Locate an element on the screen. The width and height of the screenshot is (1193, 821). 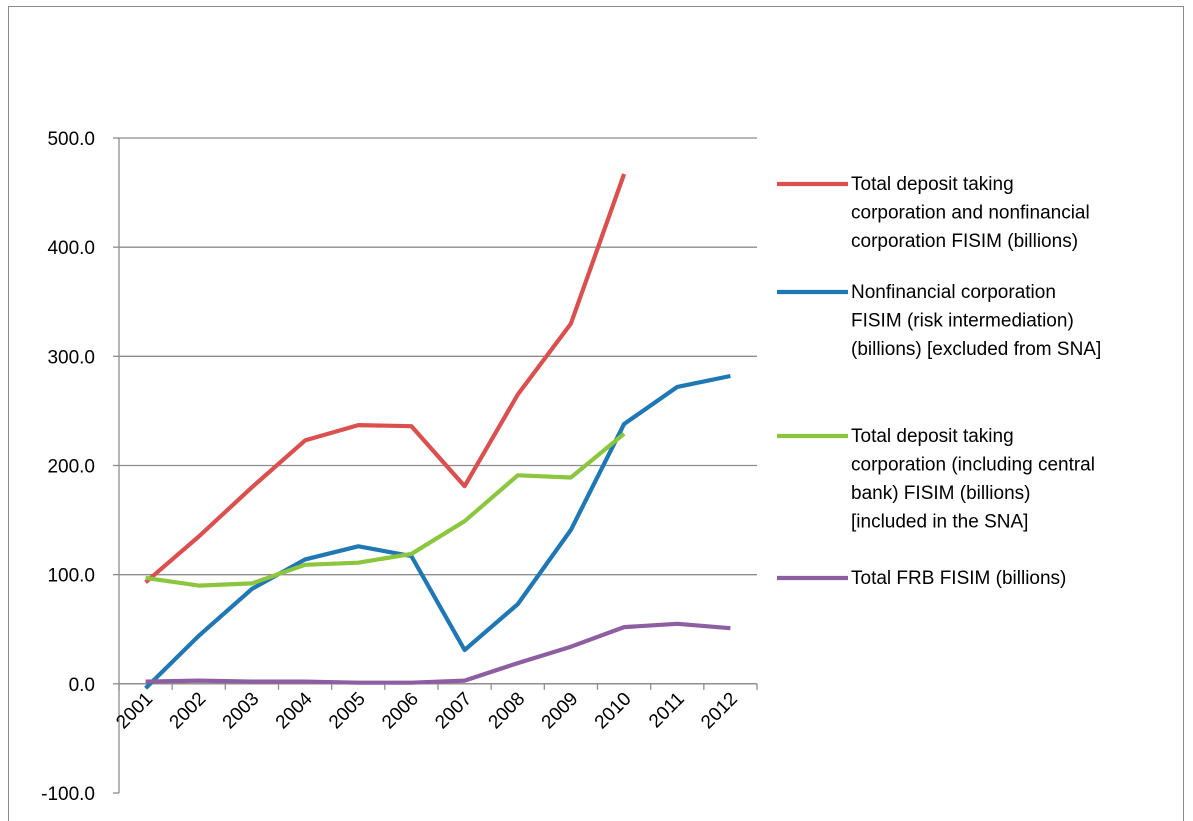
legend-label: [included in the SNA] is located at coordinates (939, 522).